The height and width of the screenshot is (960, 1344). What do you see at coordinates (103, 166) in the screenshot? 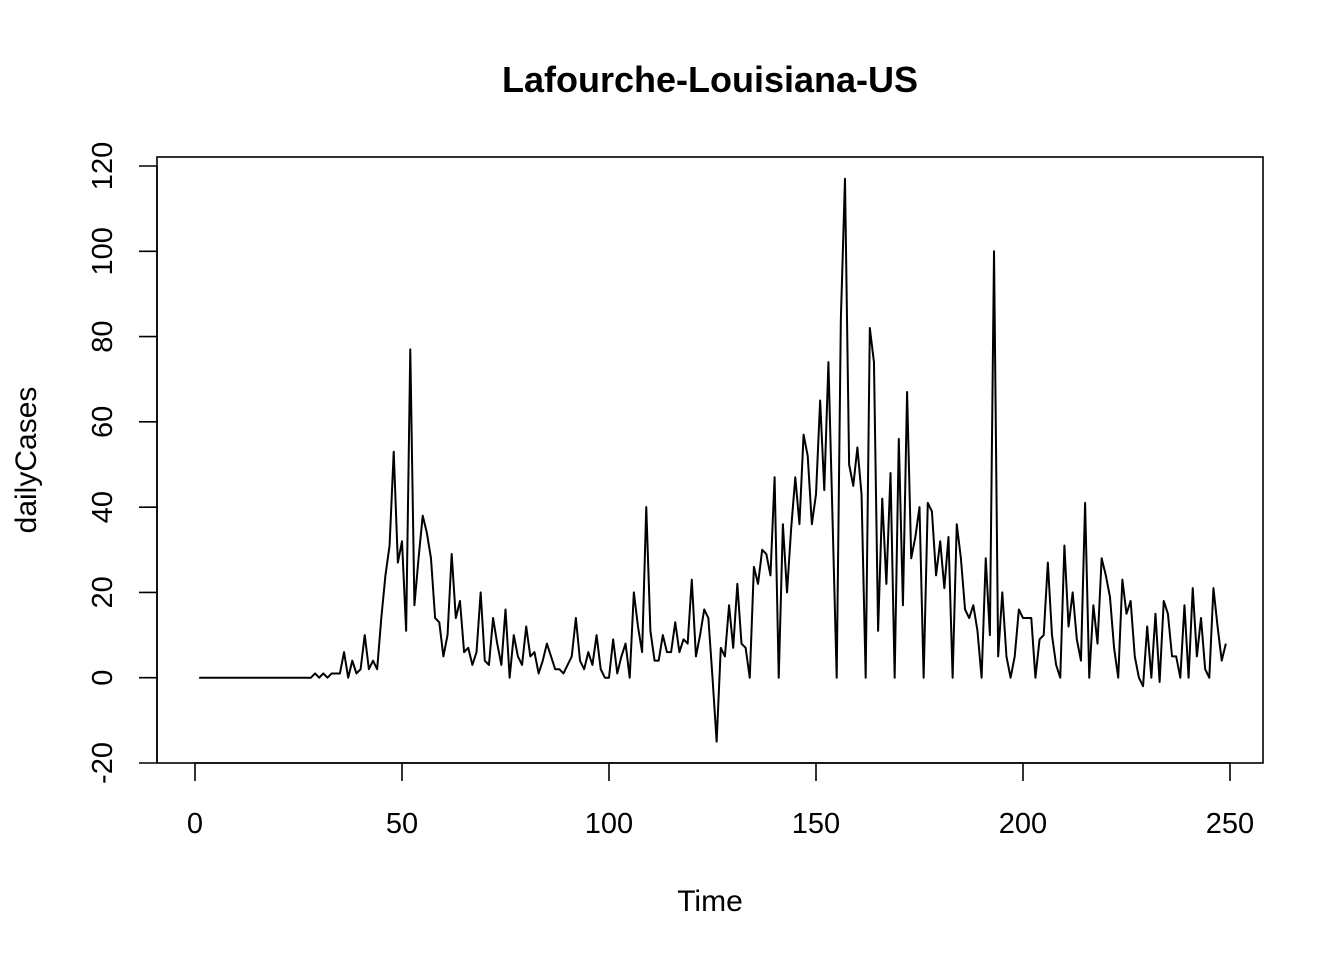
I see `y-tick-label: 120` at bounding box center [103, 166].